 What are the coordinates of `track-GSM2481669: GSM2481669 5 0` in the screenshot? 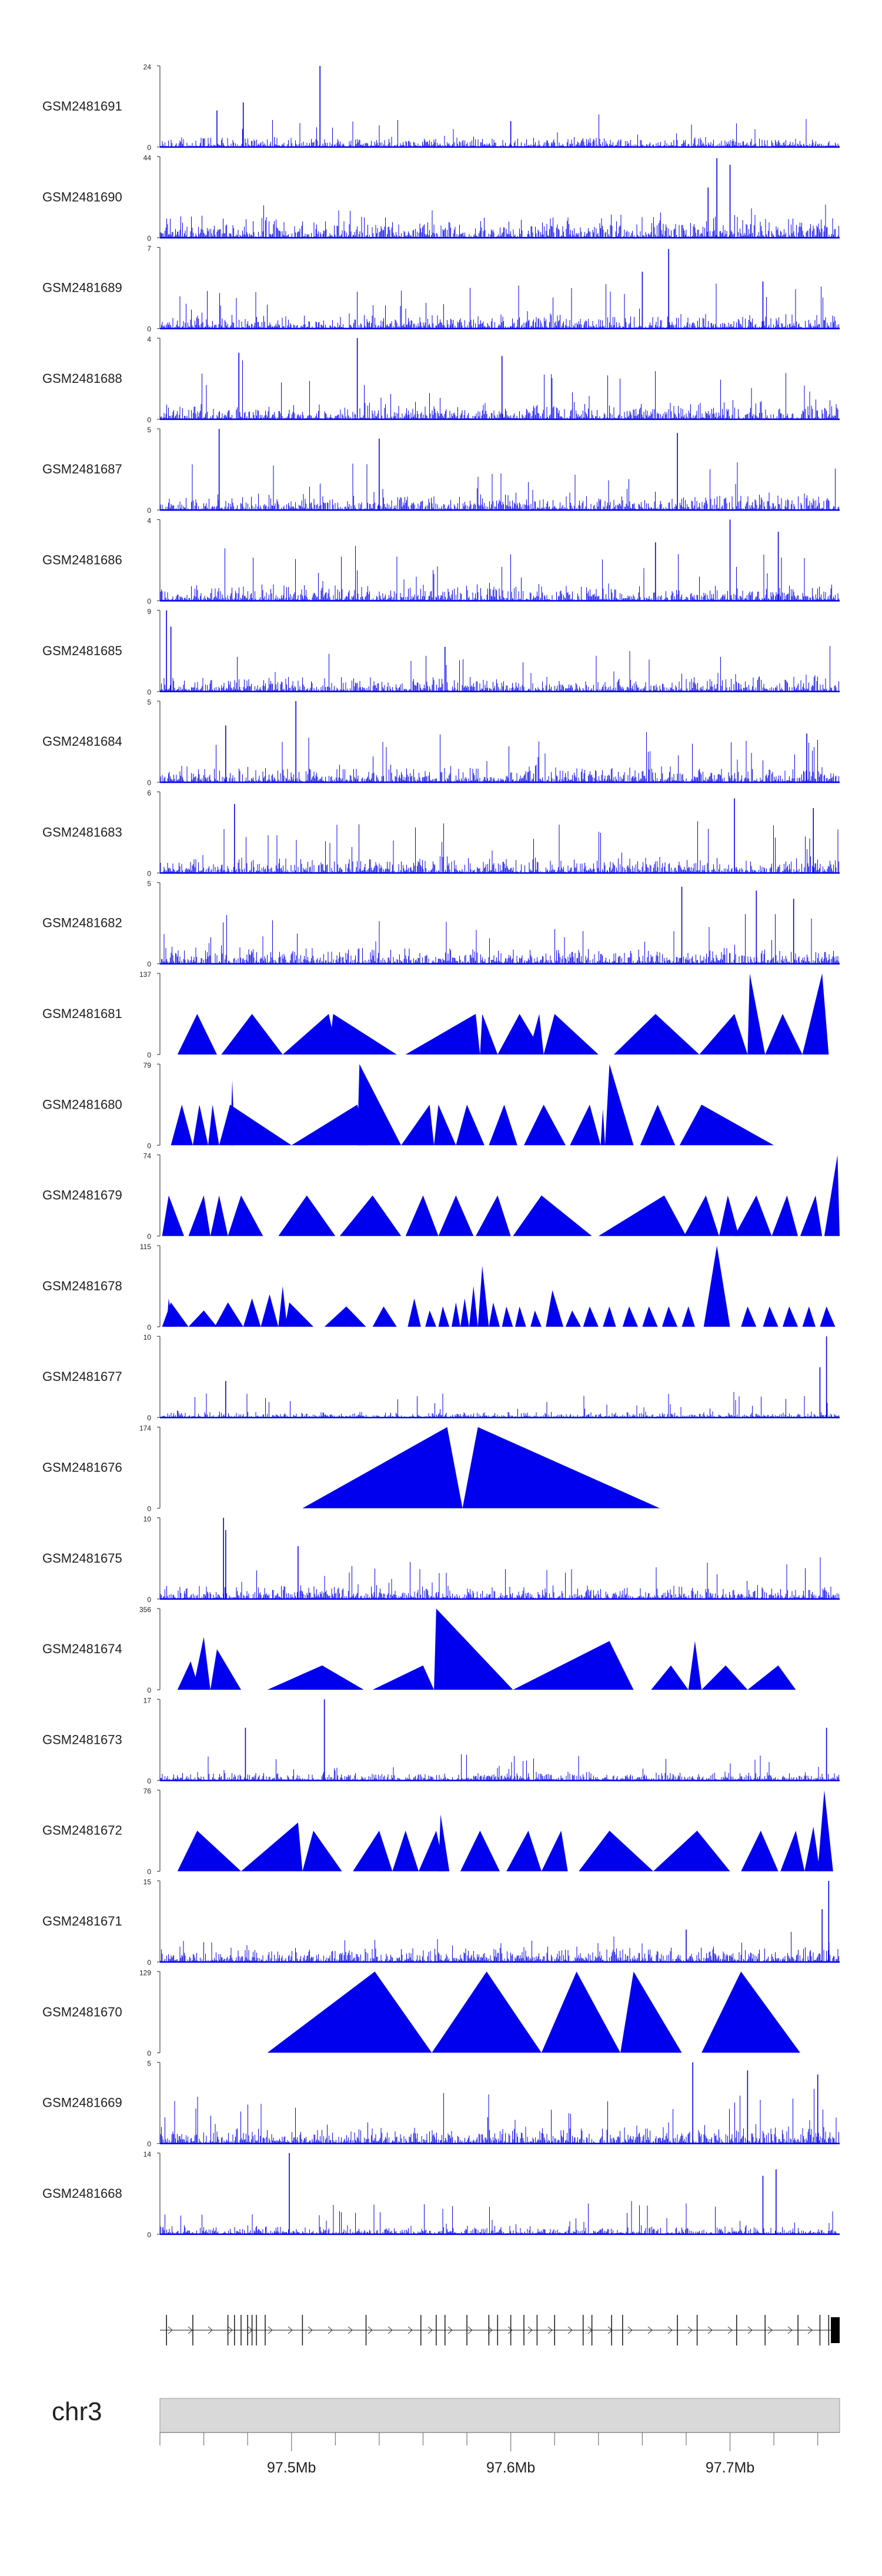 It's located at (441, 2104).